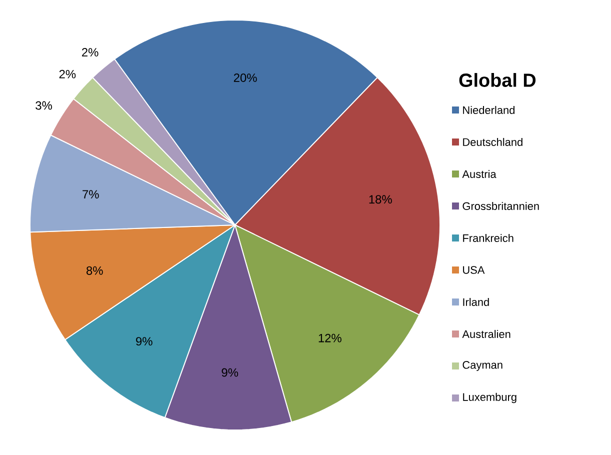 The width and height of the screenshot is (611, 455). Describe the element at coordinates (492, 142) in the screenshot. I see `legend-label: Deutschland` at that location.